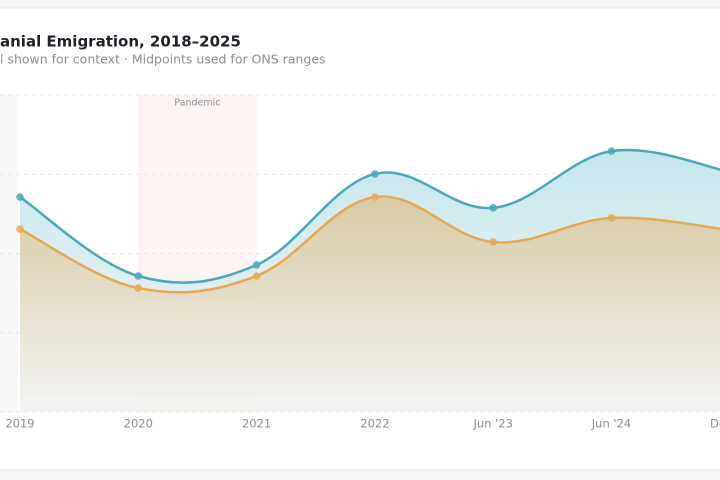  I want to click on x-tick-label: 2019, so click(19, 424).